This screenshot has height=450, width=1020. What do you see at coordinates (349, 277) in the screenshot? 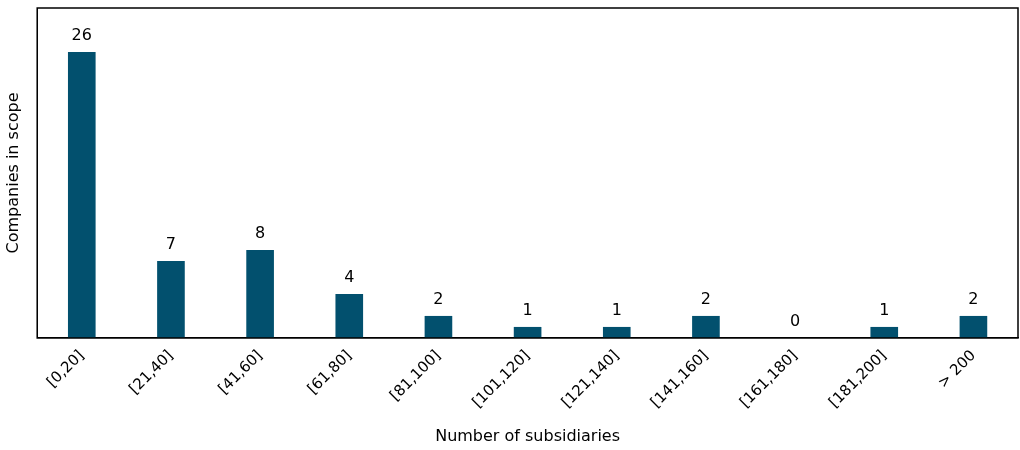
I see `data-label: 4` at bounding box center [349, 277].